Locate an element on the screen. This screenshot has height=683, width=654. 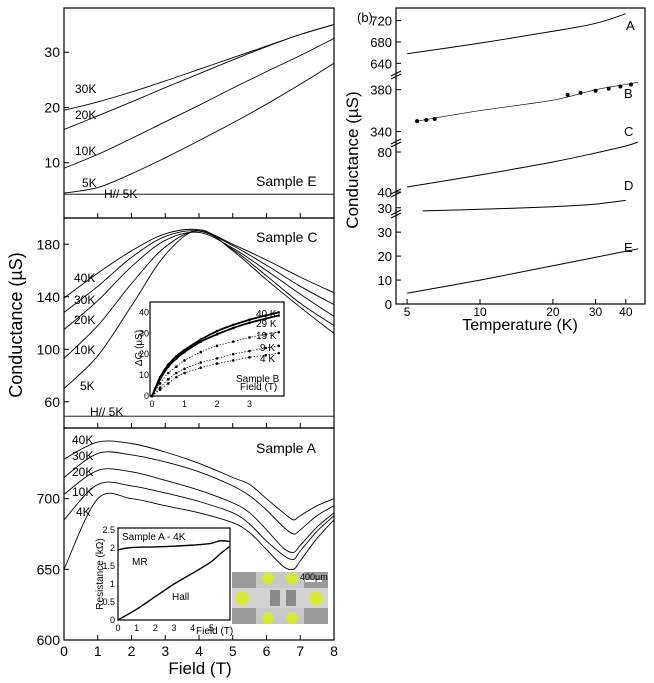
series-label-a-40k: 40K is located at coordinates (82, 440).